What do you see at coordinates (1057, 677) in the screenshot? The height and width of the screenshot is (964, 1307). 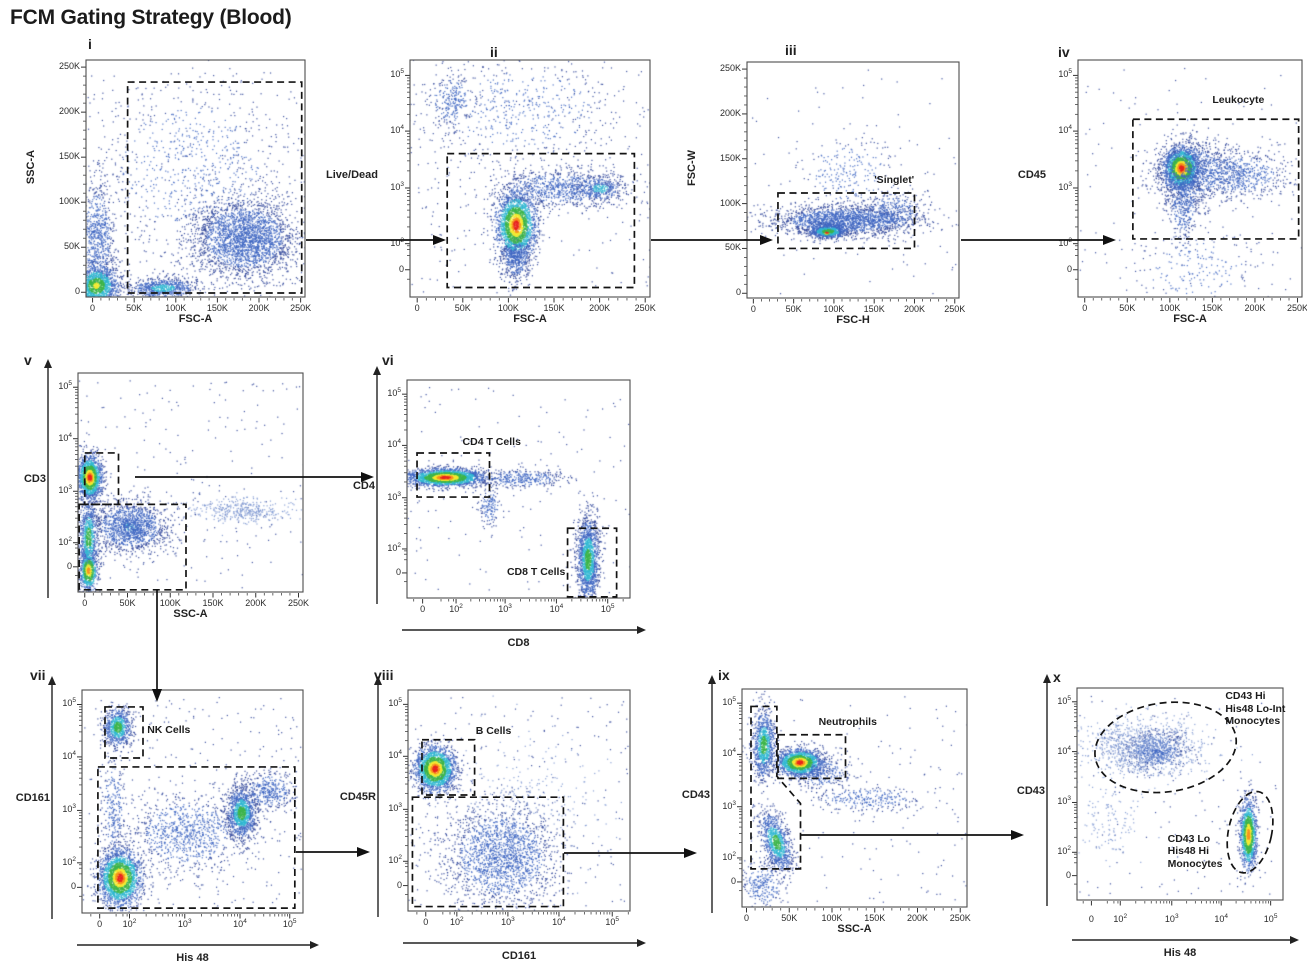 I see `panel-numeral-x: x` at bounding box center [1057, 677].